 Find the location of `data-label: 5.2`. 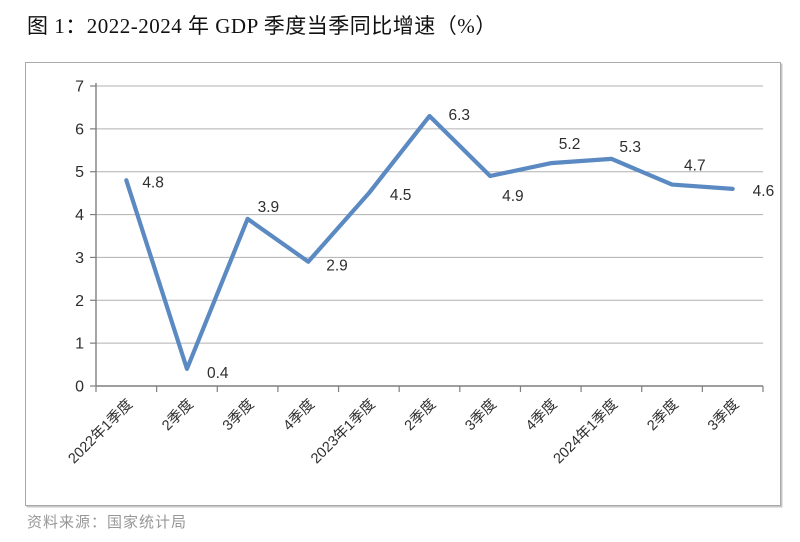

data-label: 5.2 is located at coordinates (570, 144).